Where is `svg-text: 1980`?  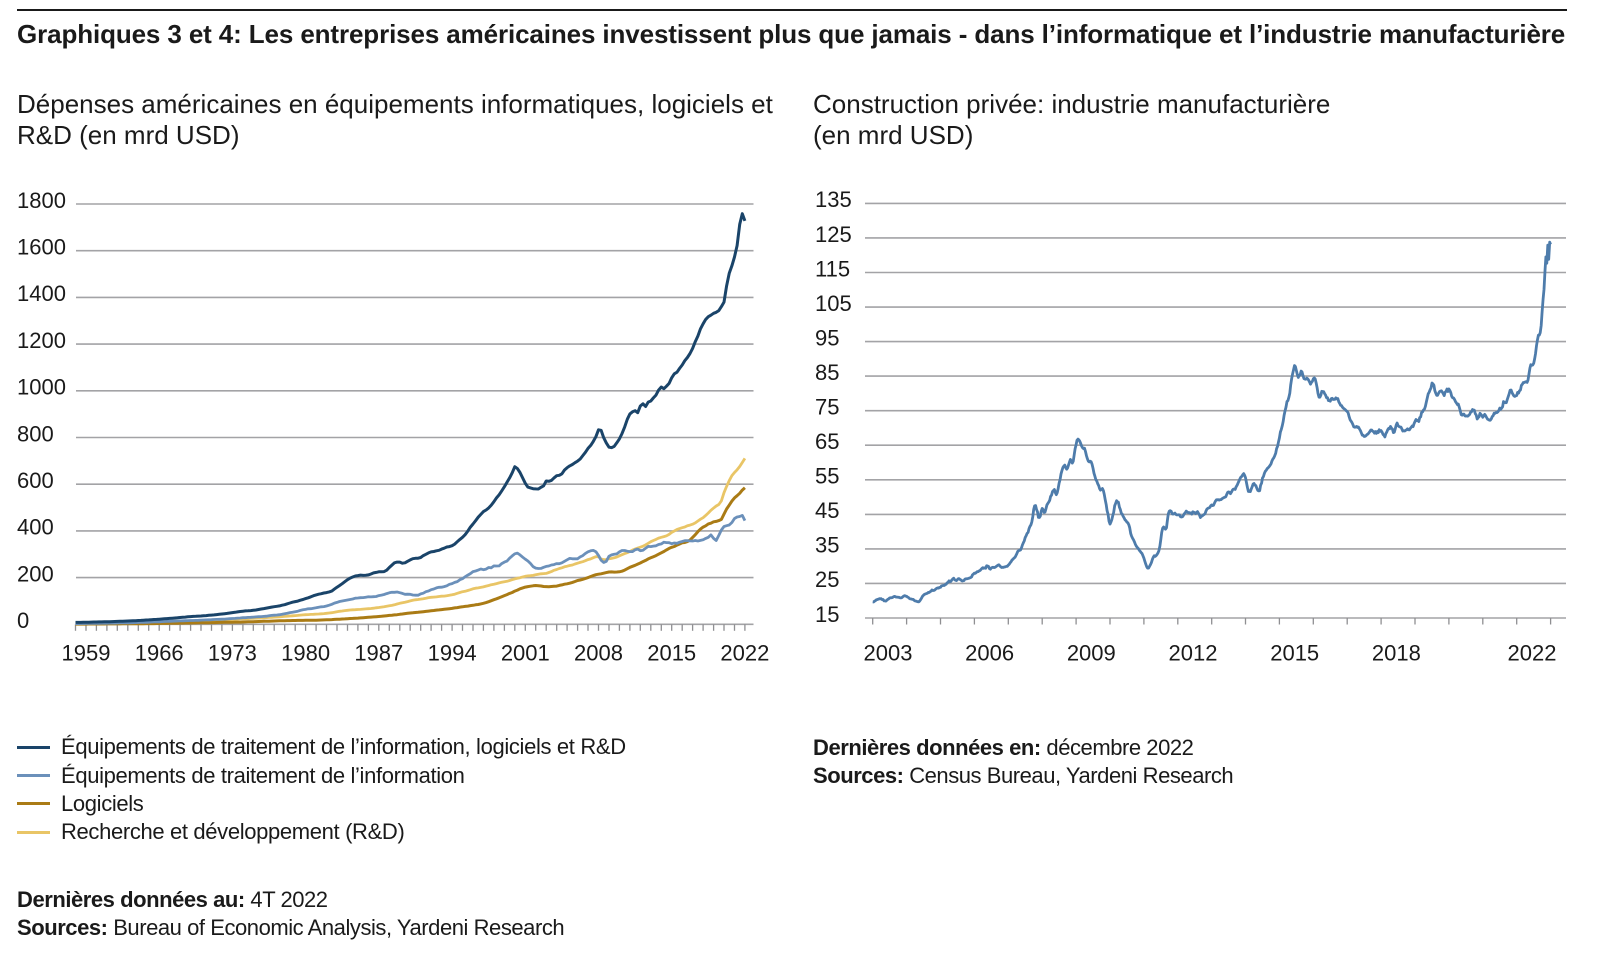
svg-text: 1980 is located at coordinates (305, 653).